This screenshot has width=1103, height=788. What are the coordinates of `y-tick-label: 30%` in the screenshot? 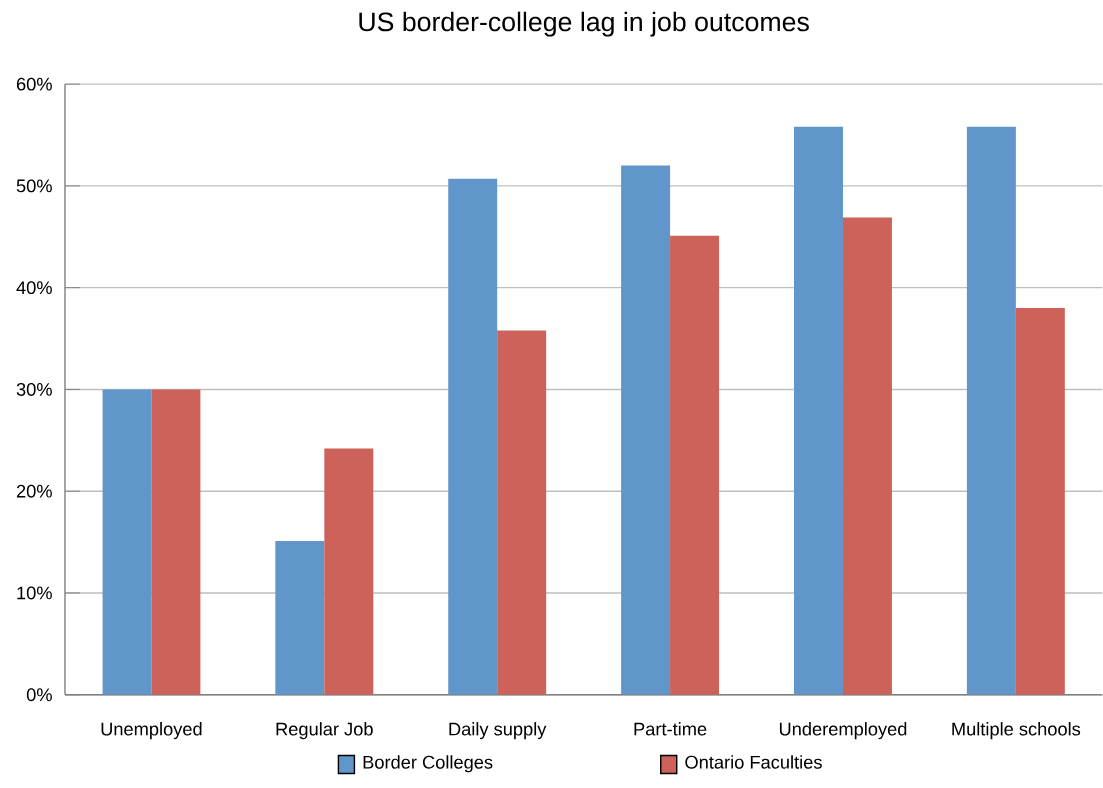 It's located at (34, 389).